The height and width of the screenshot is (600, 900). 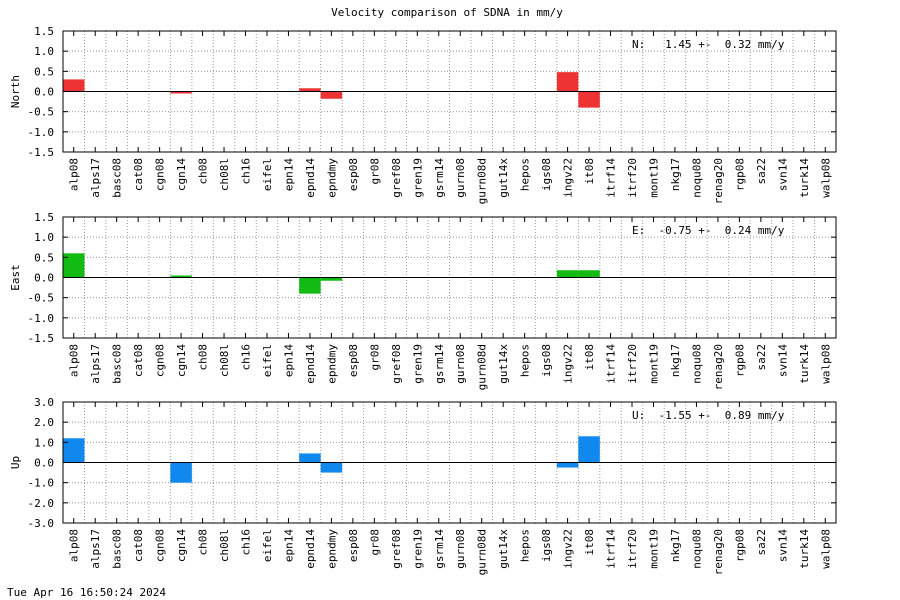 What do you see at coordinates (761, 171) in the screenshot?
I see `x-tick-label: sa22` at bounding box center [761, 171].